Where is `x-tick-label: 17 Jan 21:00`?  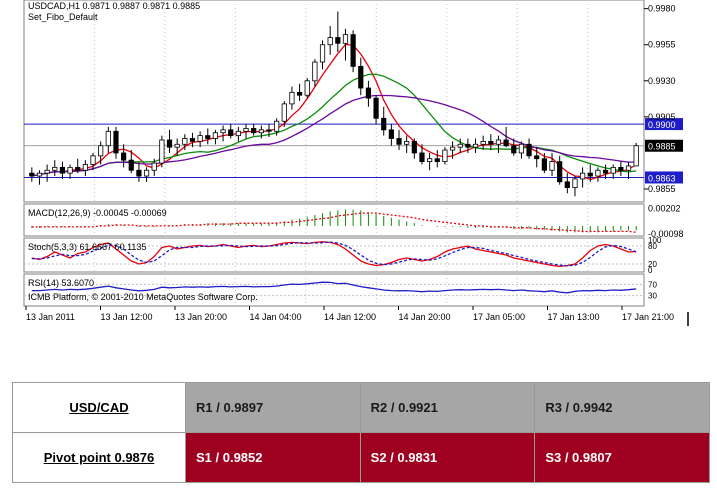
x-tick-label: 17 Jan 21:00 is located at coordinates (648, 317).